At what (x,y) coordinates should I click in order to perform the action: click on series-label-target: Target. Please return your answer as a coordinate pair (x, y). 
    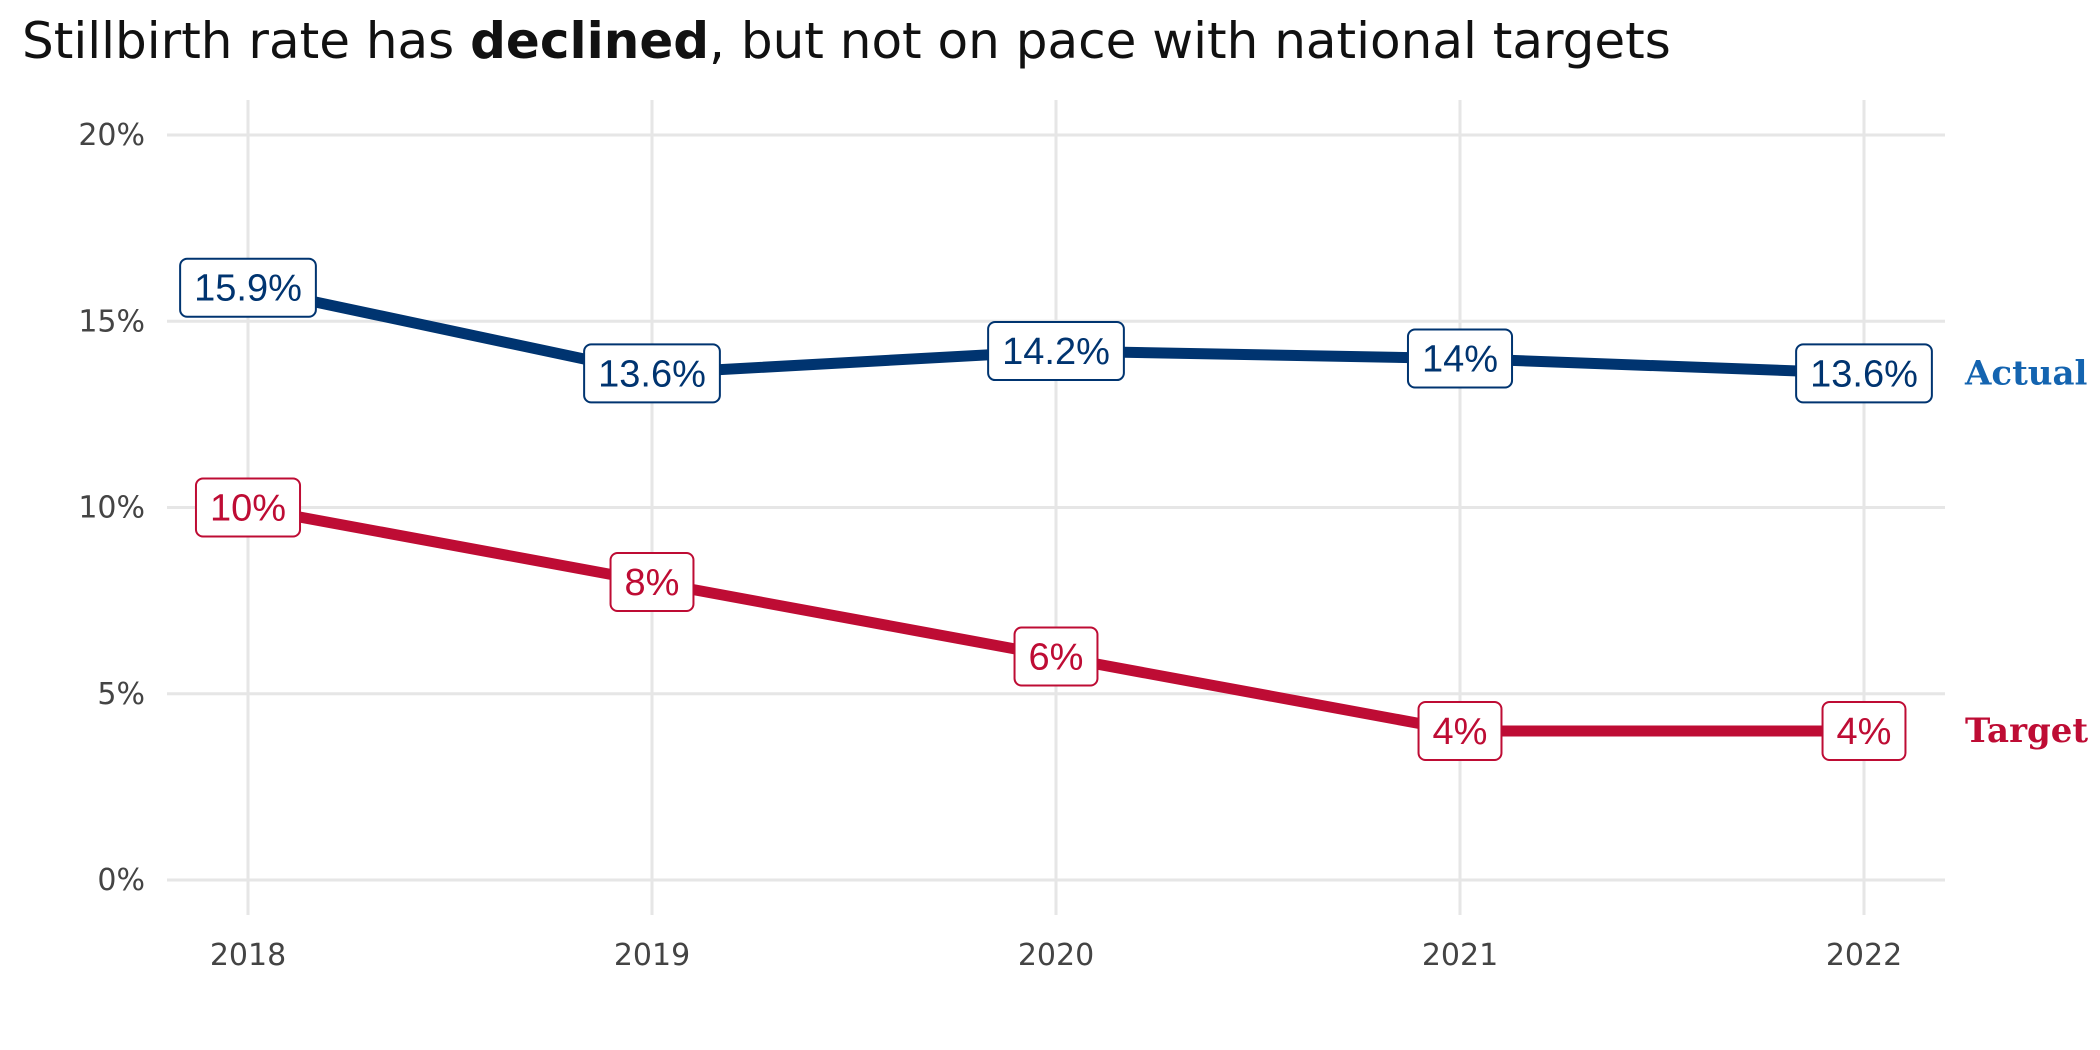
    Looking at the image, I should click on (2026, 731).